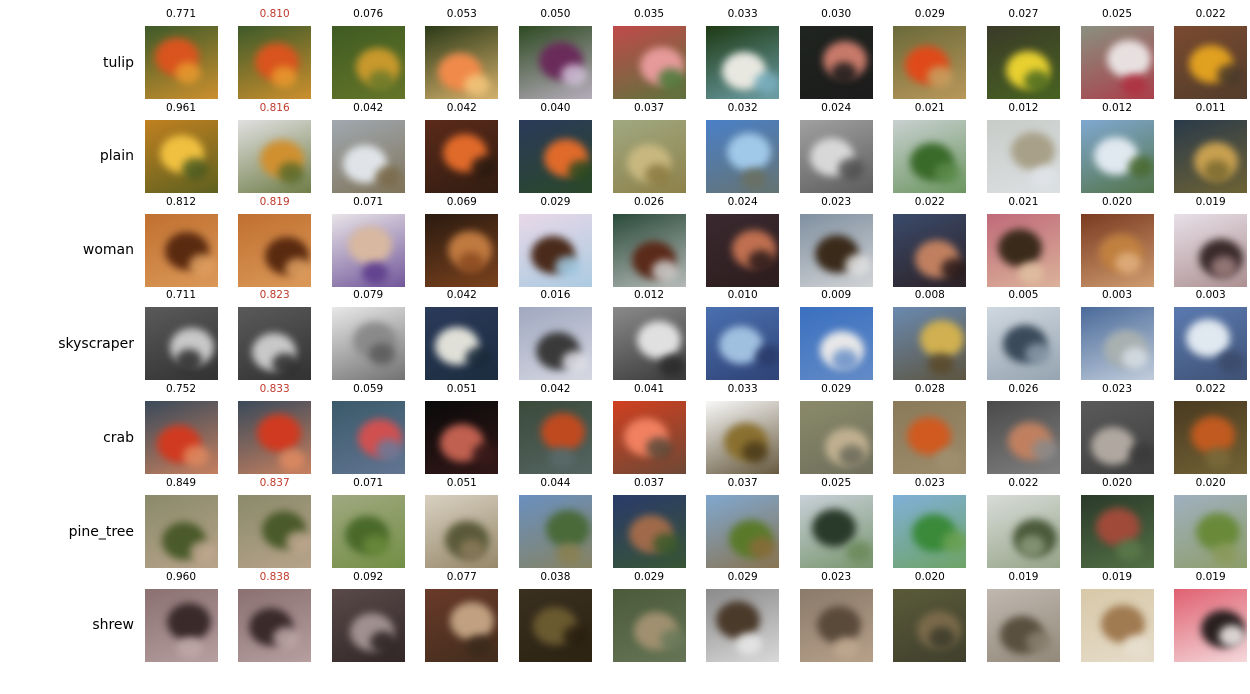 The image size is (1250, 694). What do you see at coordinates (836, 295) in the screenshot?
I see `similarity-score: 0.009` at bounding box center [836, 295].